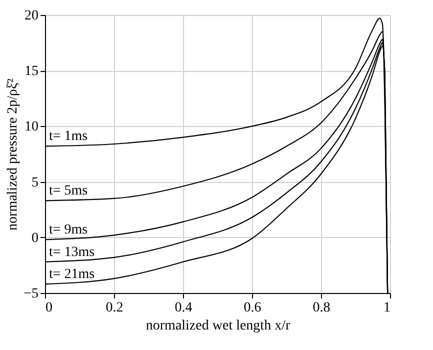 Image resolution: width=433 pixels, height=350 pixels. Describe the element at coordinates (253, 308) in the screenshot. I see `x-tick-label: 0.6` at that location.